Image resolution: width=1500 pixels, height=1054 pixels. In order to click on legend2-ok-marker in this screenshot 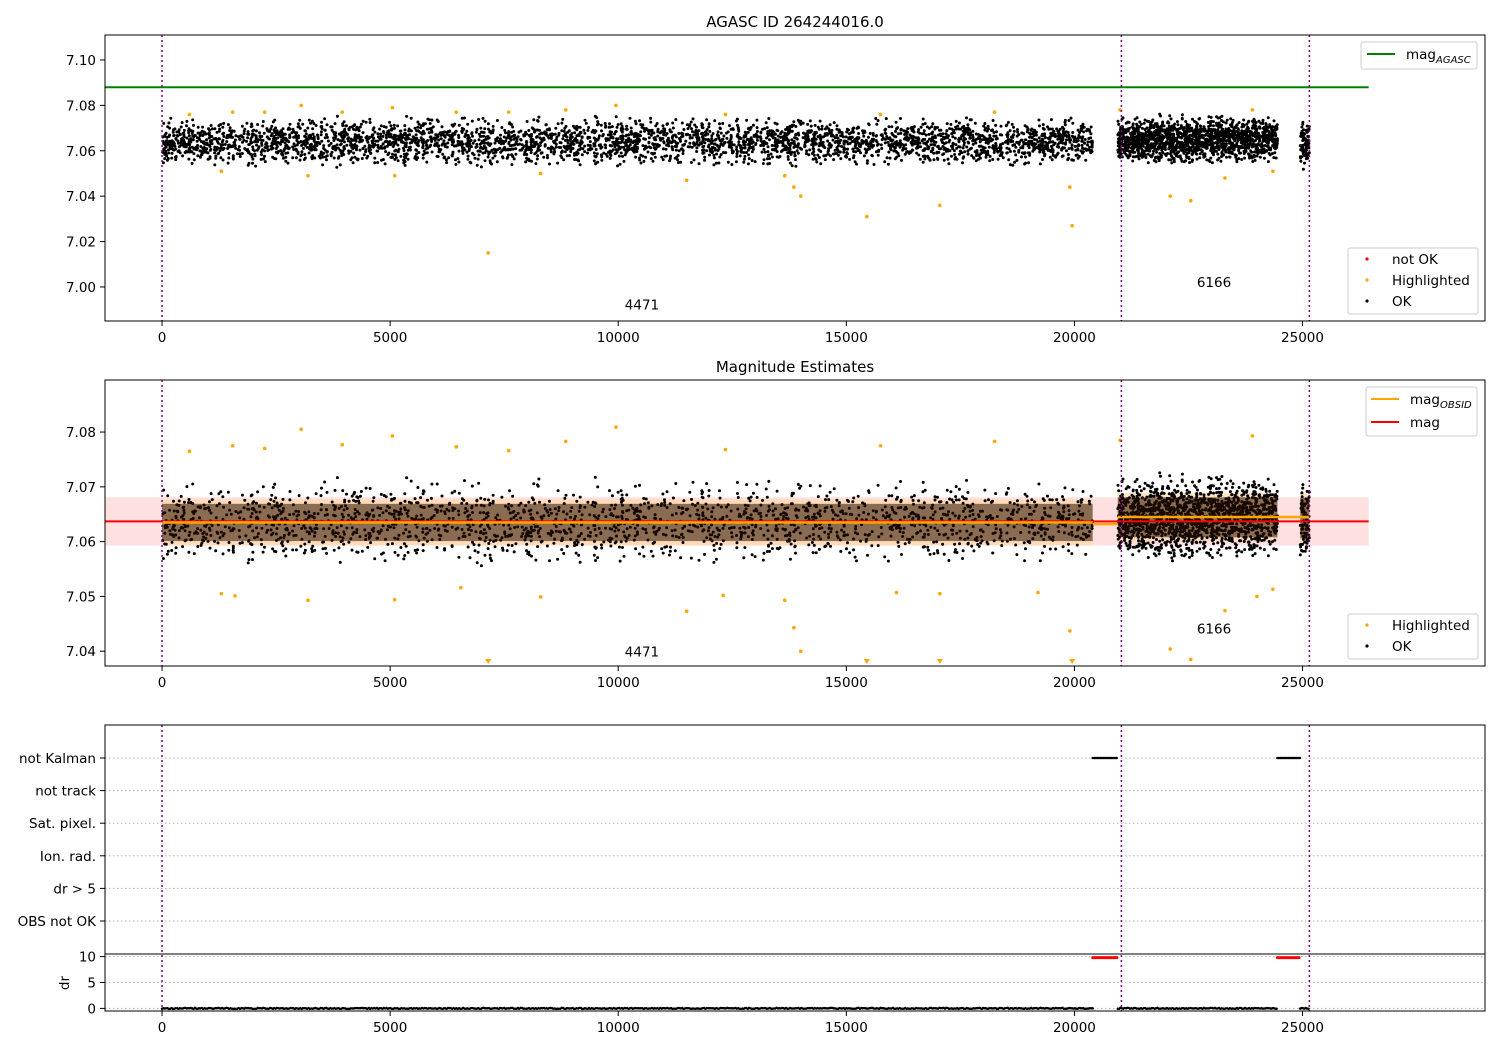, I will do `click(1367, 646)`.